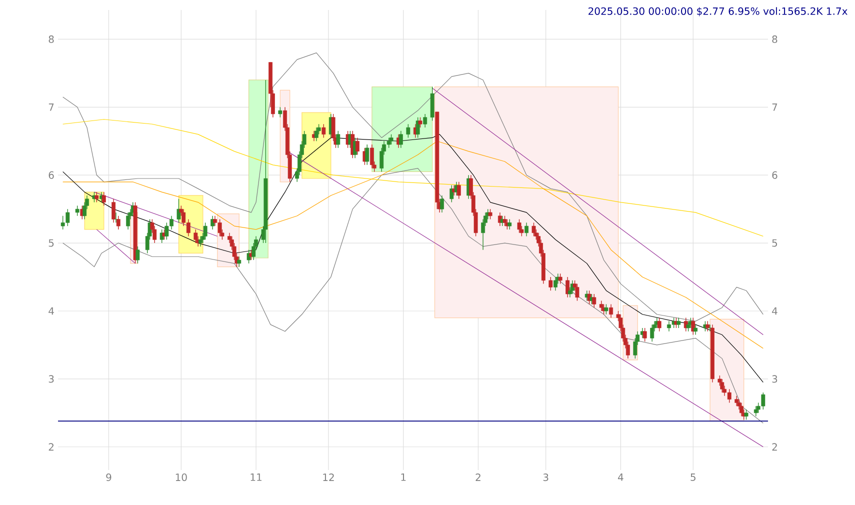  What do you see at coordinates (775, 39) in the screenshot?
I see `y2-tick-label: 8` at bounding box center [775, 39].